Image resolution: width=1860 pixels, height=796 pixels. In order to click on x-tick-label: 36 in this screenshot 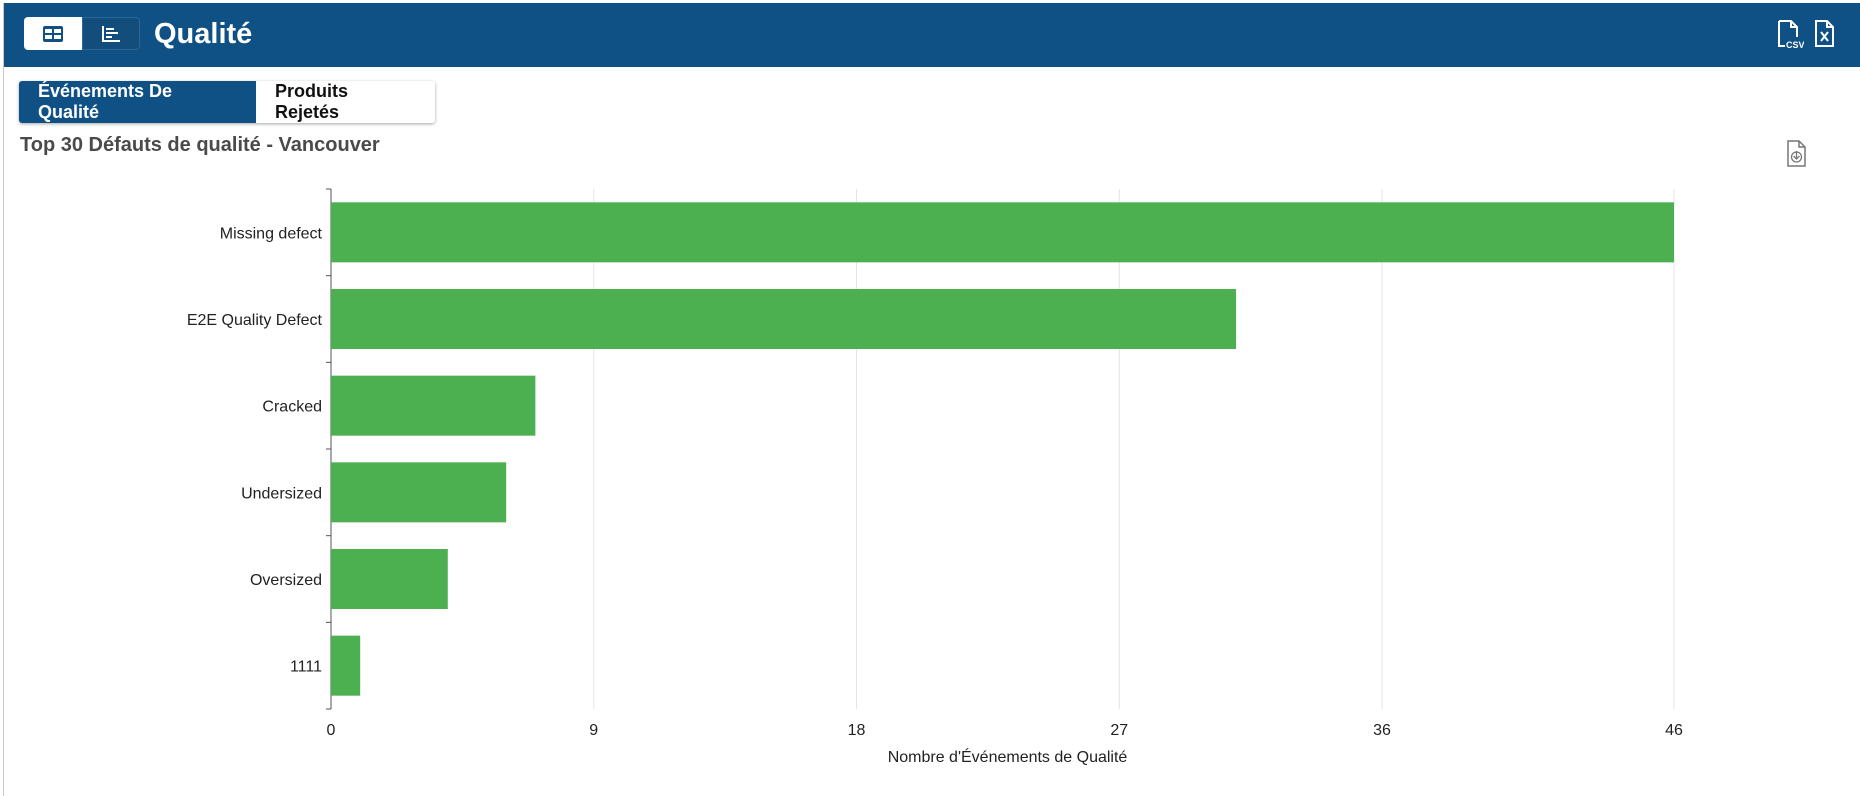, I will do `click(1382, 730)`.